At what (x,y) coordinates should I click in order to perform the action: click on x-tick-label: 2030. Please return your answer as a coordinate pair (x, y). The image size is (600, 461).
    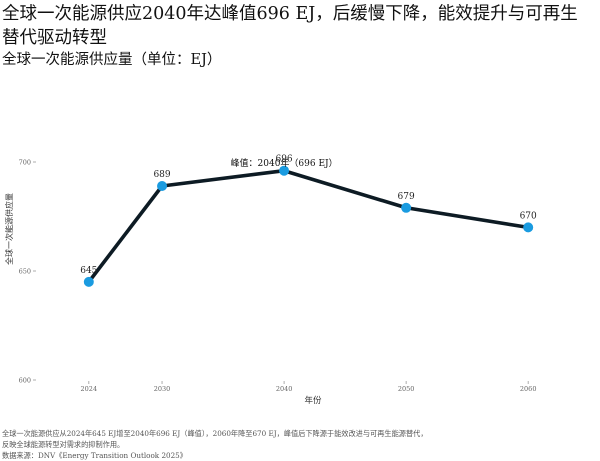
    Looking at the image, I should click on (162, 389).